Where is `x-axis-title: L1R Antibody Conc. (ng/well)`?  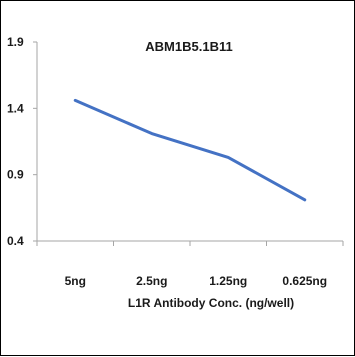 x-axis-title: L1R Antibody Conc. (ng/well) is located at coordinates (211, 303).